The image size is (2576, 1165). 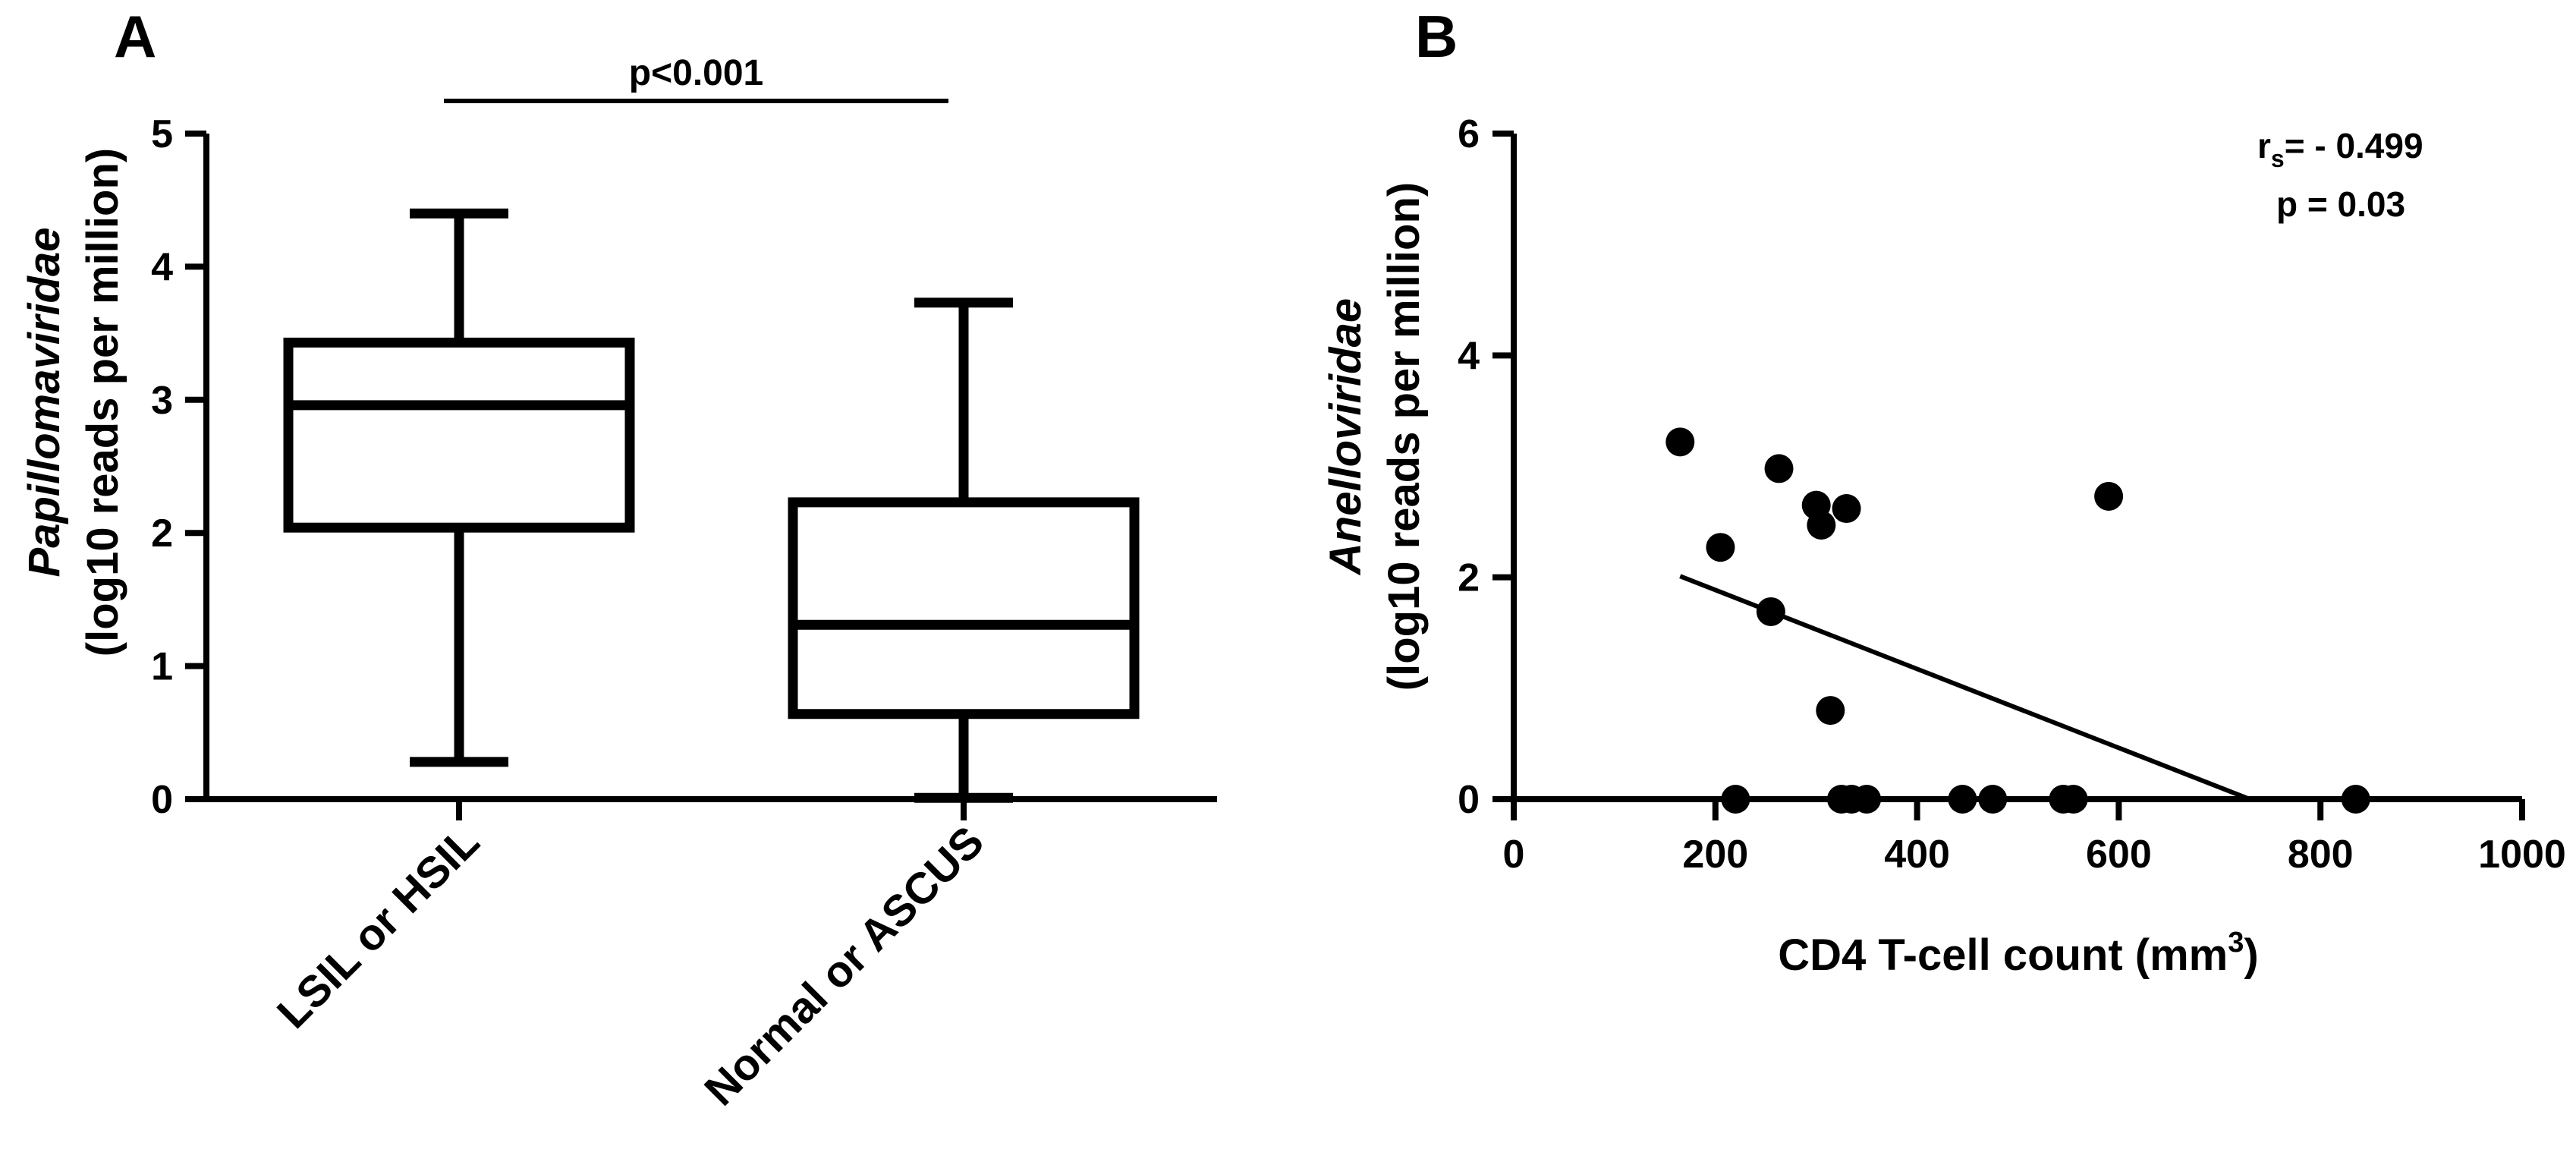 What do you see at coordinates (102, 402) in the screenshot?
I see `panel-a-ylabel: (log10 reads per million)` at bounding box center [102, 402].